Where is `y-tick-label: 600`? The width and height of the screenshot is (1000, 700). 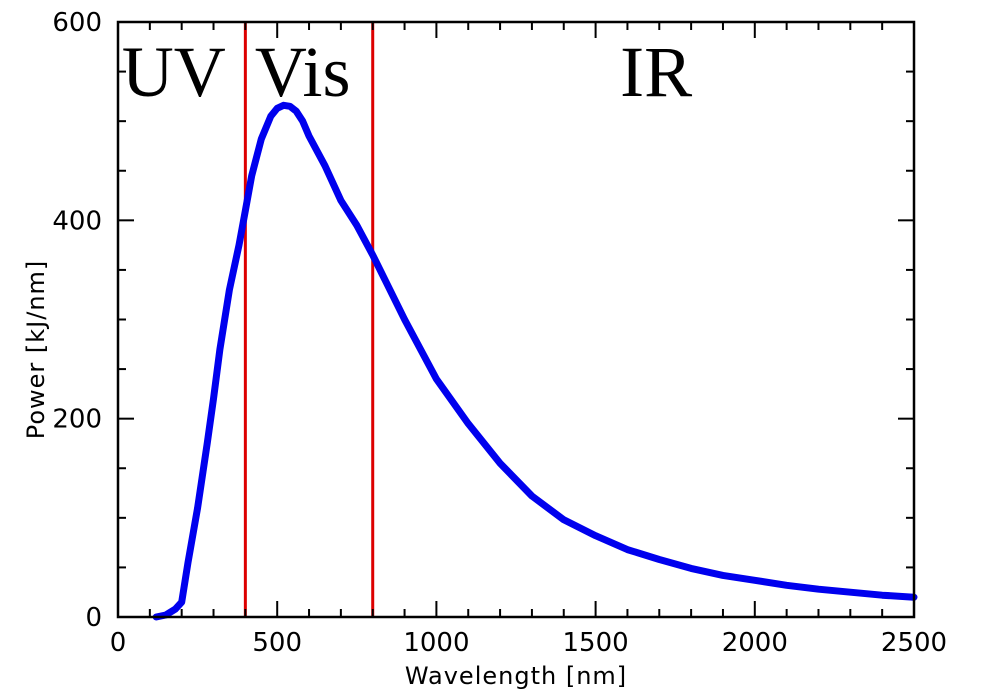 y-tick-label: 600 is located at coordinates (77, 23).